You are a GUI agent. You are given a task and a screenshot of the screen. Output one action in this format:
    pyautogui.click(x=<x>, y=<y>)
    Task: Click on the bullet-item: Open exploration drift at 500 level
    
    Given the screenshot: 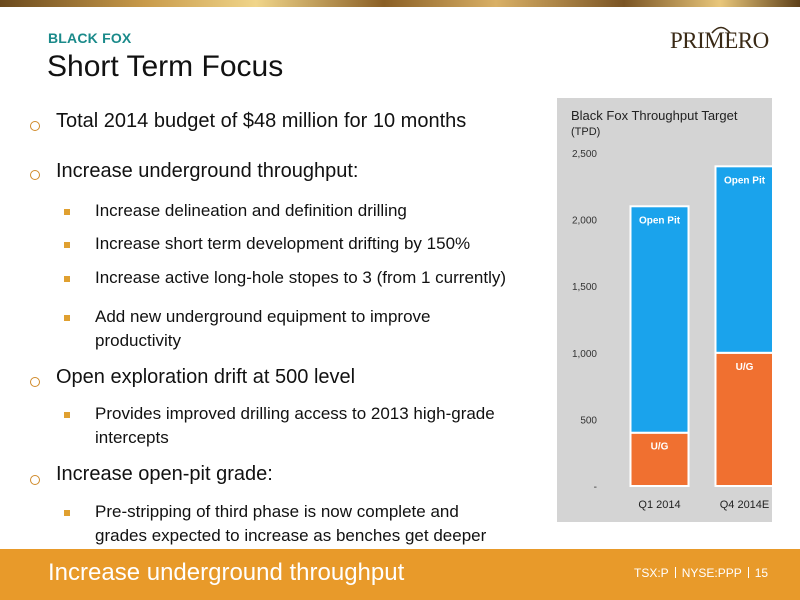 What is the action you would take?
    pyautogui.click(x=206, y=377)
    